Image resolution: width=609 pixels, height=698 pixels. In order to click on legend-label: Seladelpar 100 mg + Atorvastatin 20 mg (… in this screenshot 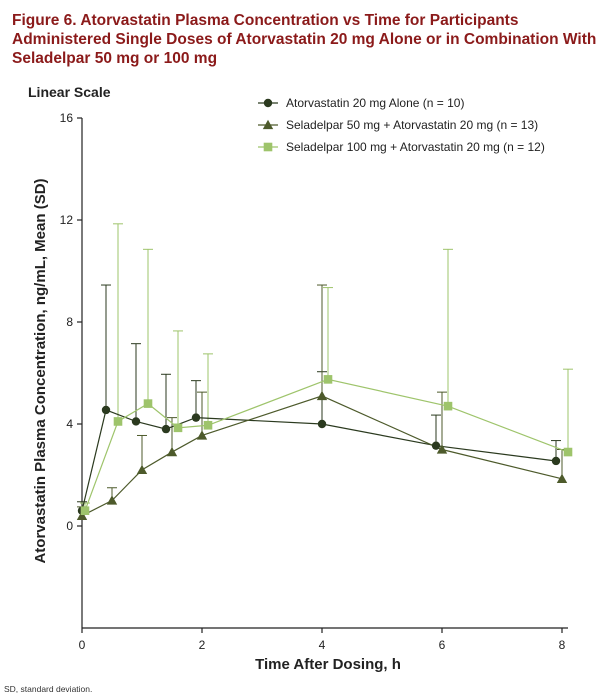, I will do `click(415, 147)`.